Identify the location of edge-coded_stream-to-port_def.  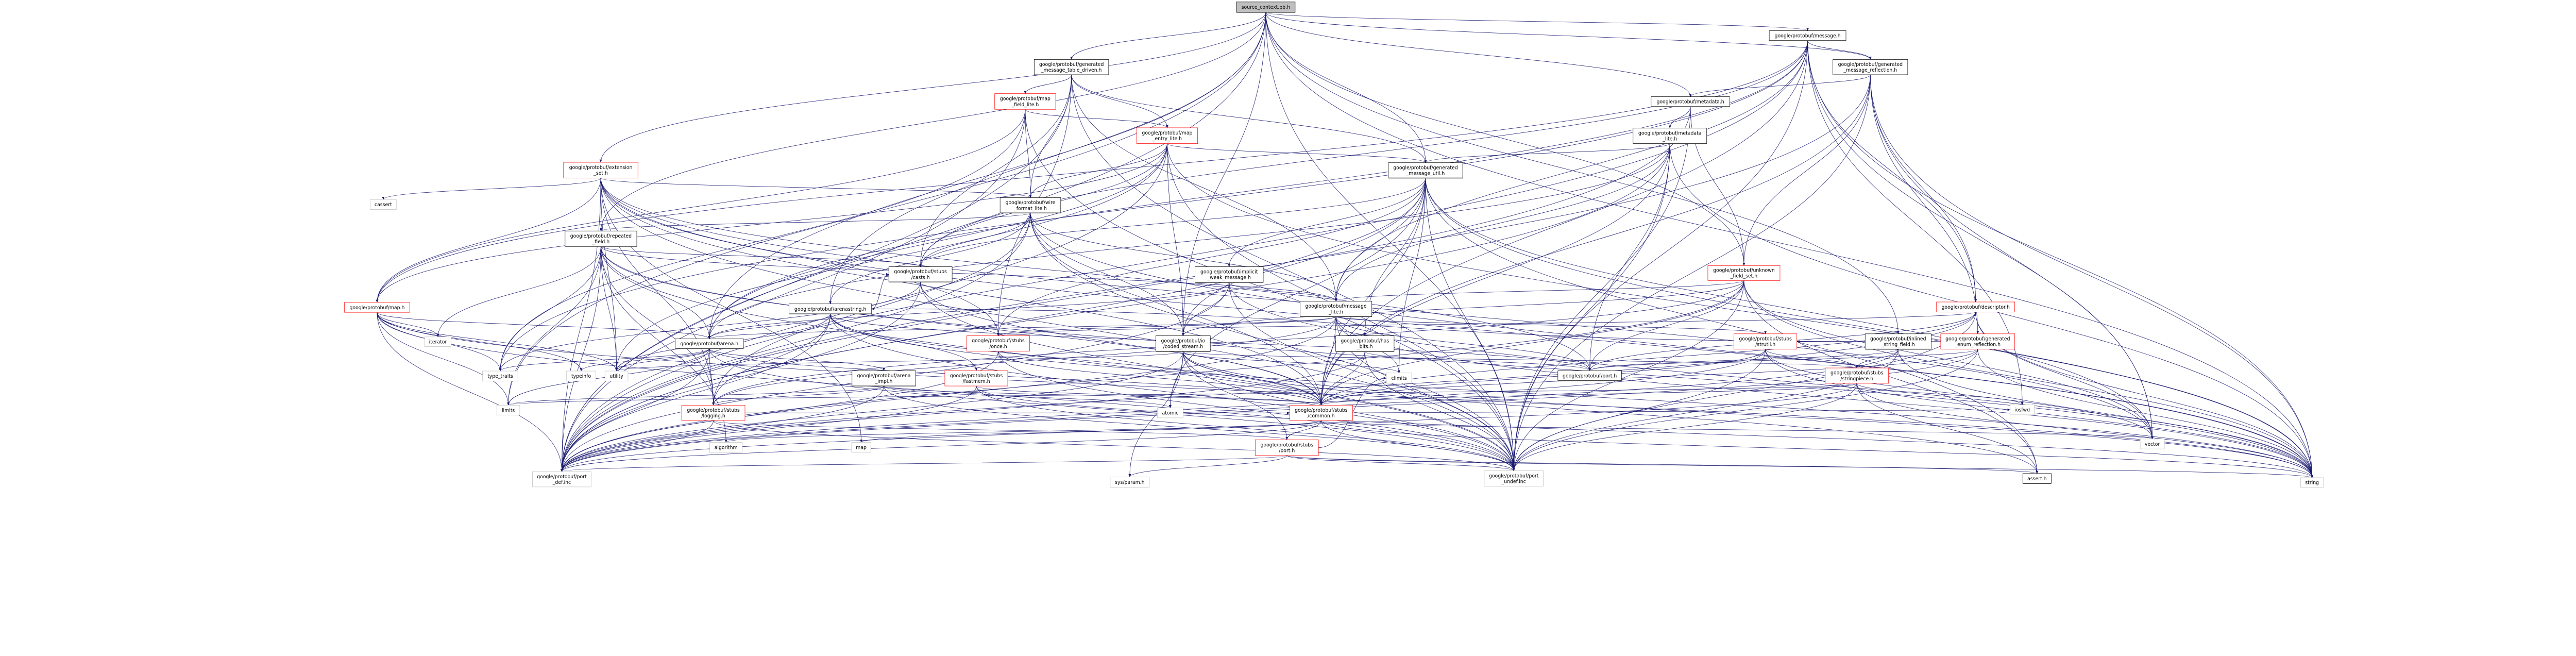
(872, 411).